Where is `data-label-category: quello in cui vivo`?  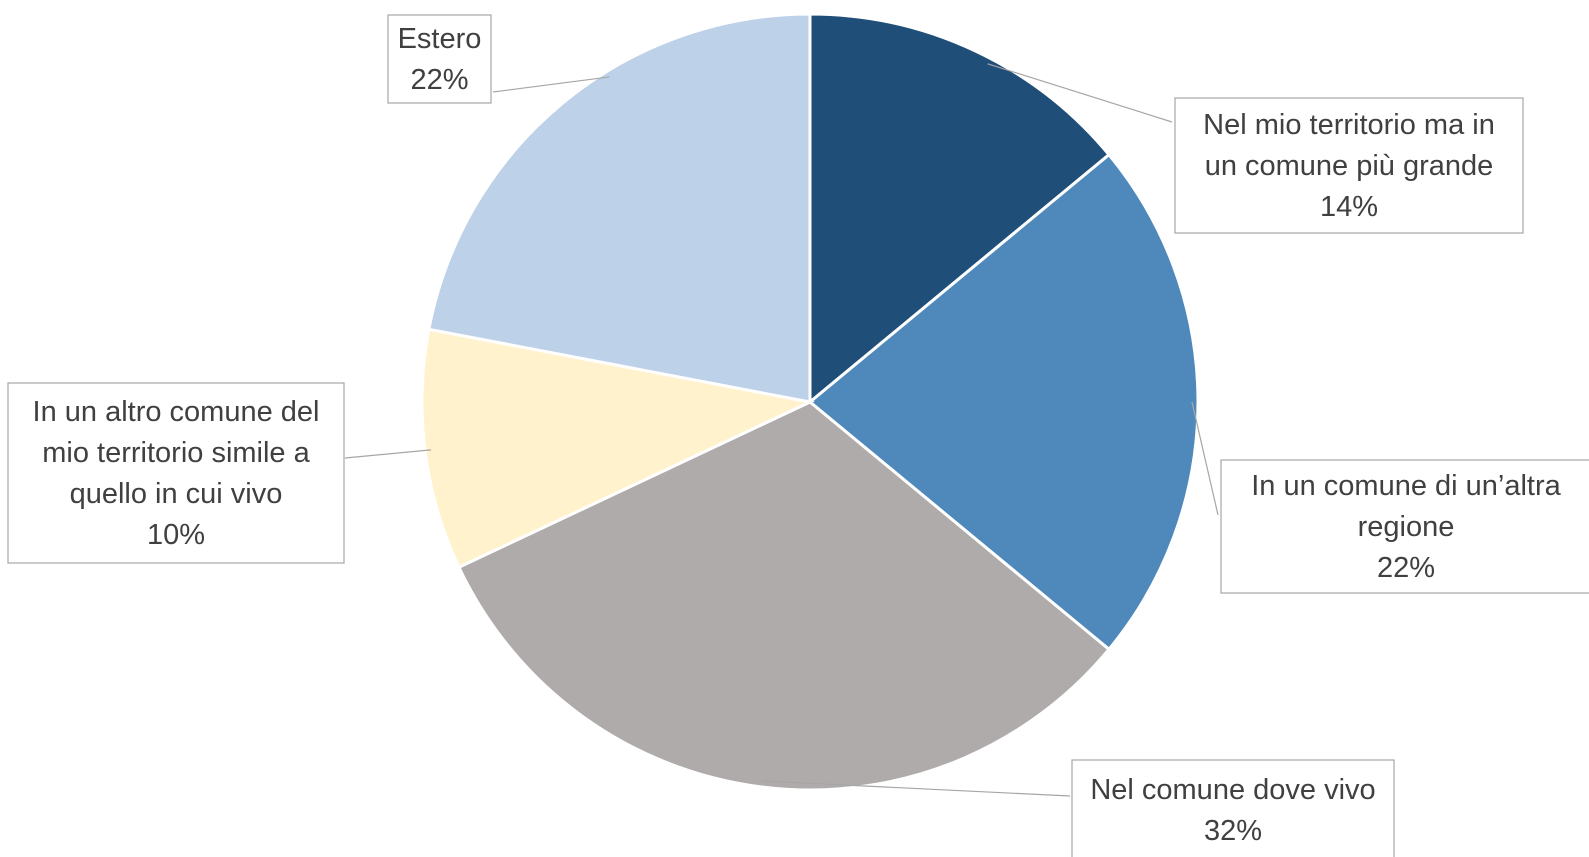 data-label-category: quello in cui vivo is located at coordinates (176, 494).